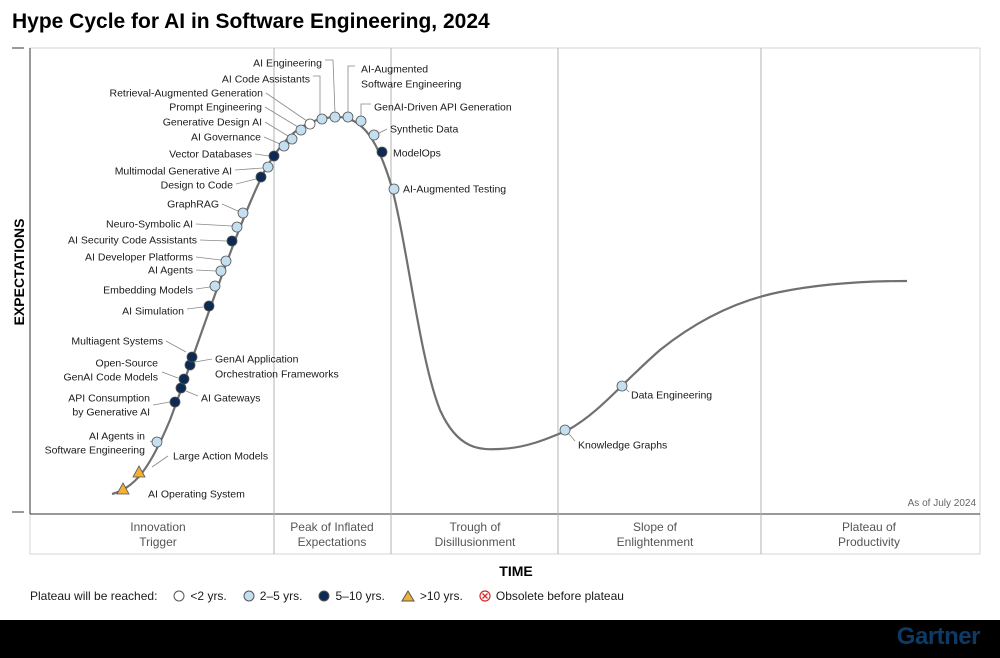 This screenshot has height=658, width=1000. I want to click on tech-label: Data Engineering, so click(671, 396).